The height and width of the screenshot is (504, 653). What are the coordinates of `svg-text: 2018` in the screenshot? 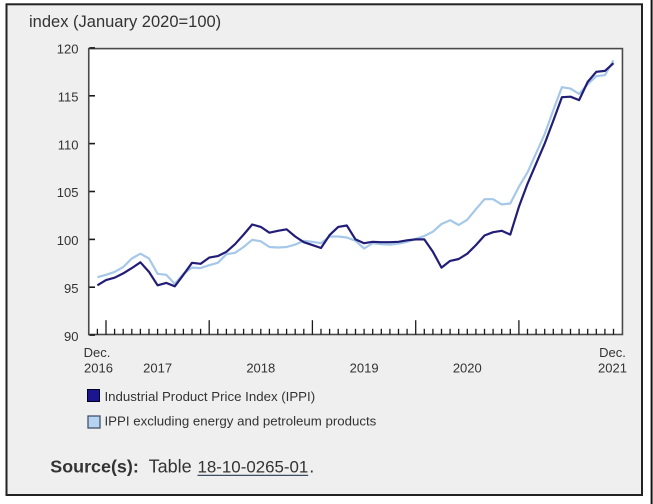 It's located at (260, 368).